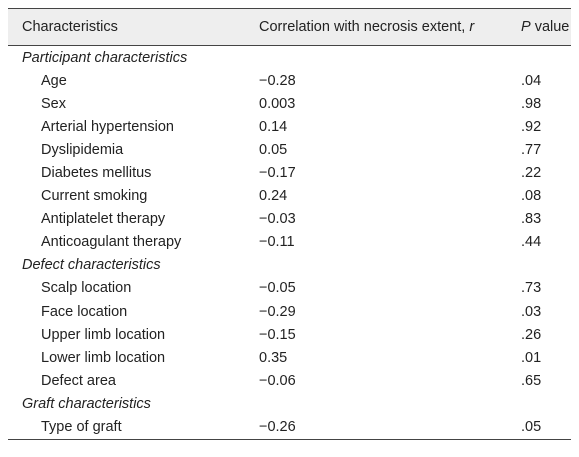 The height and width of the screenshot is (457, 579). I want to click on correlation: −0.28, so click(277, 80).